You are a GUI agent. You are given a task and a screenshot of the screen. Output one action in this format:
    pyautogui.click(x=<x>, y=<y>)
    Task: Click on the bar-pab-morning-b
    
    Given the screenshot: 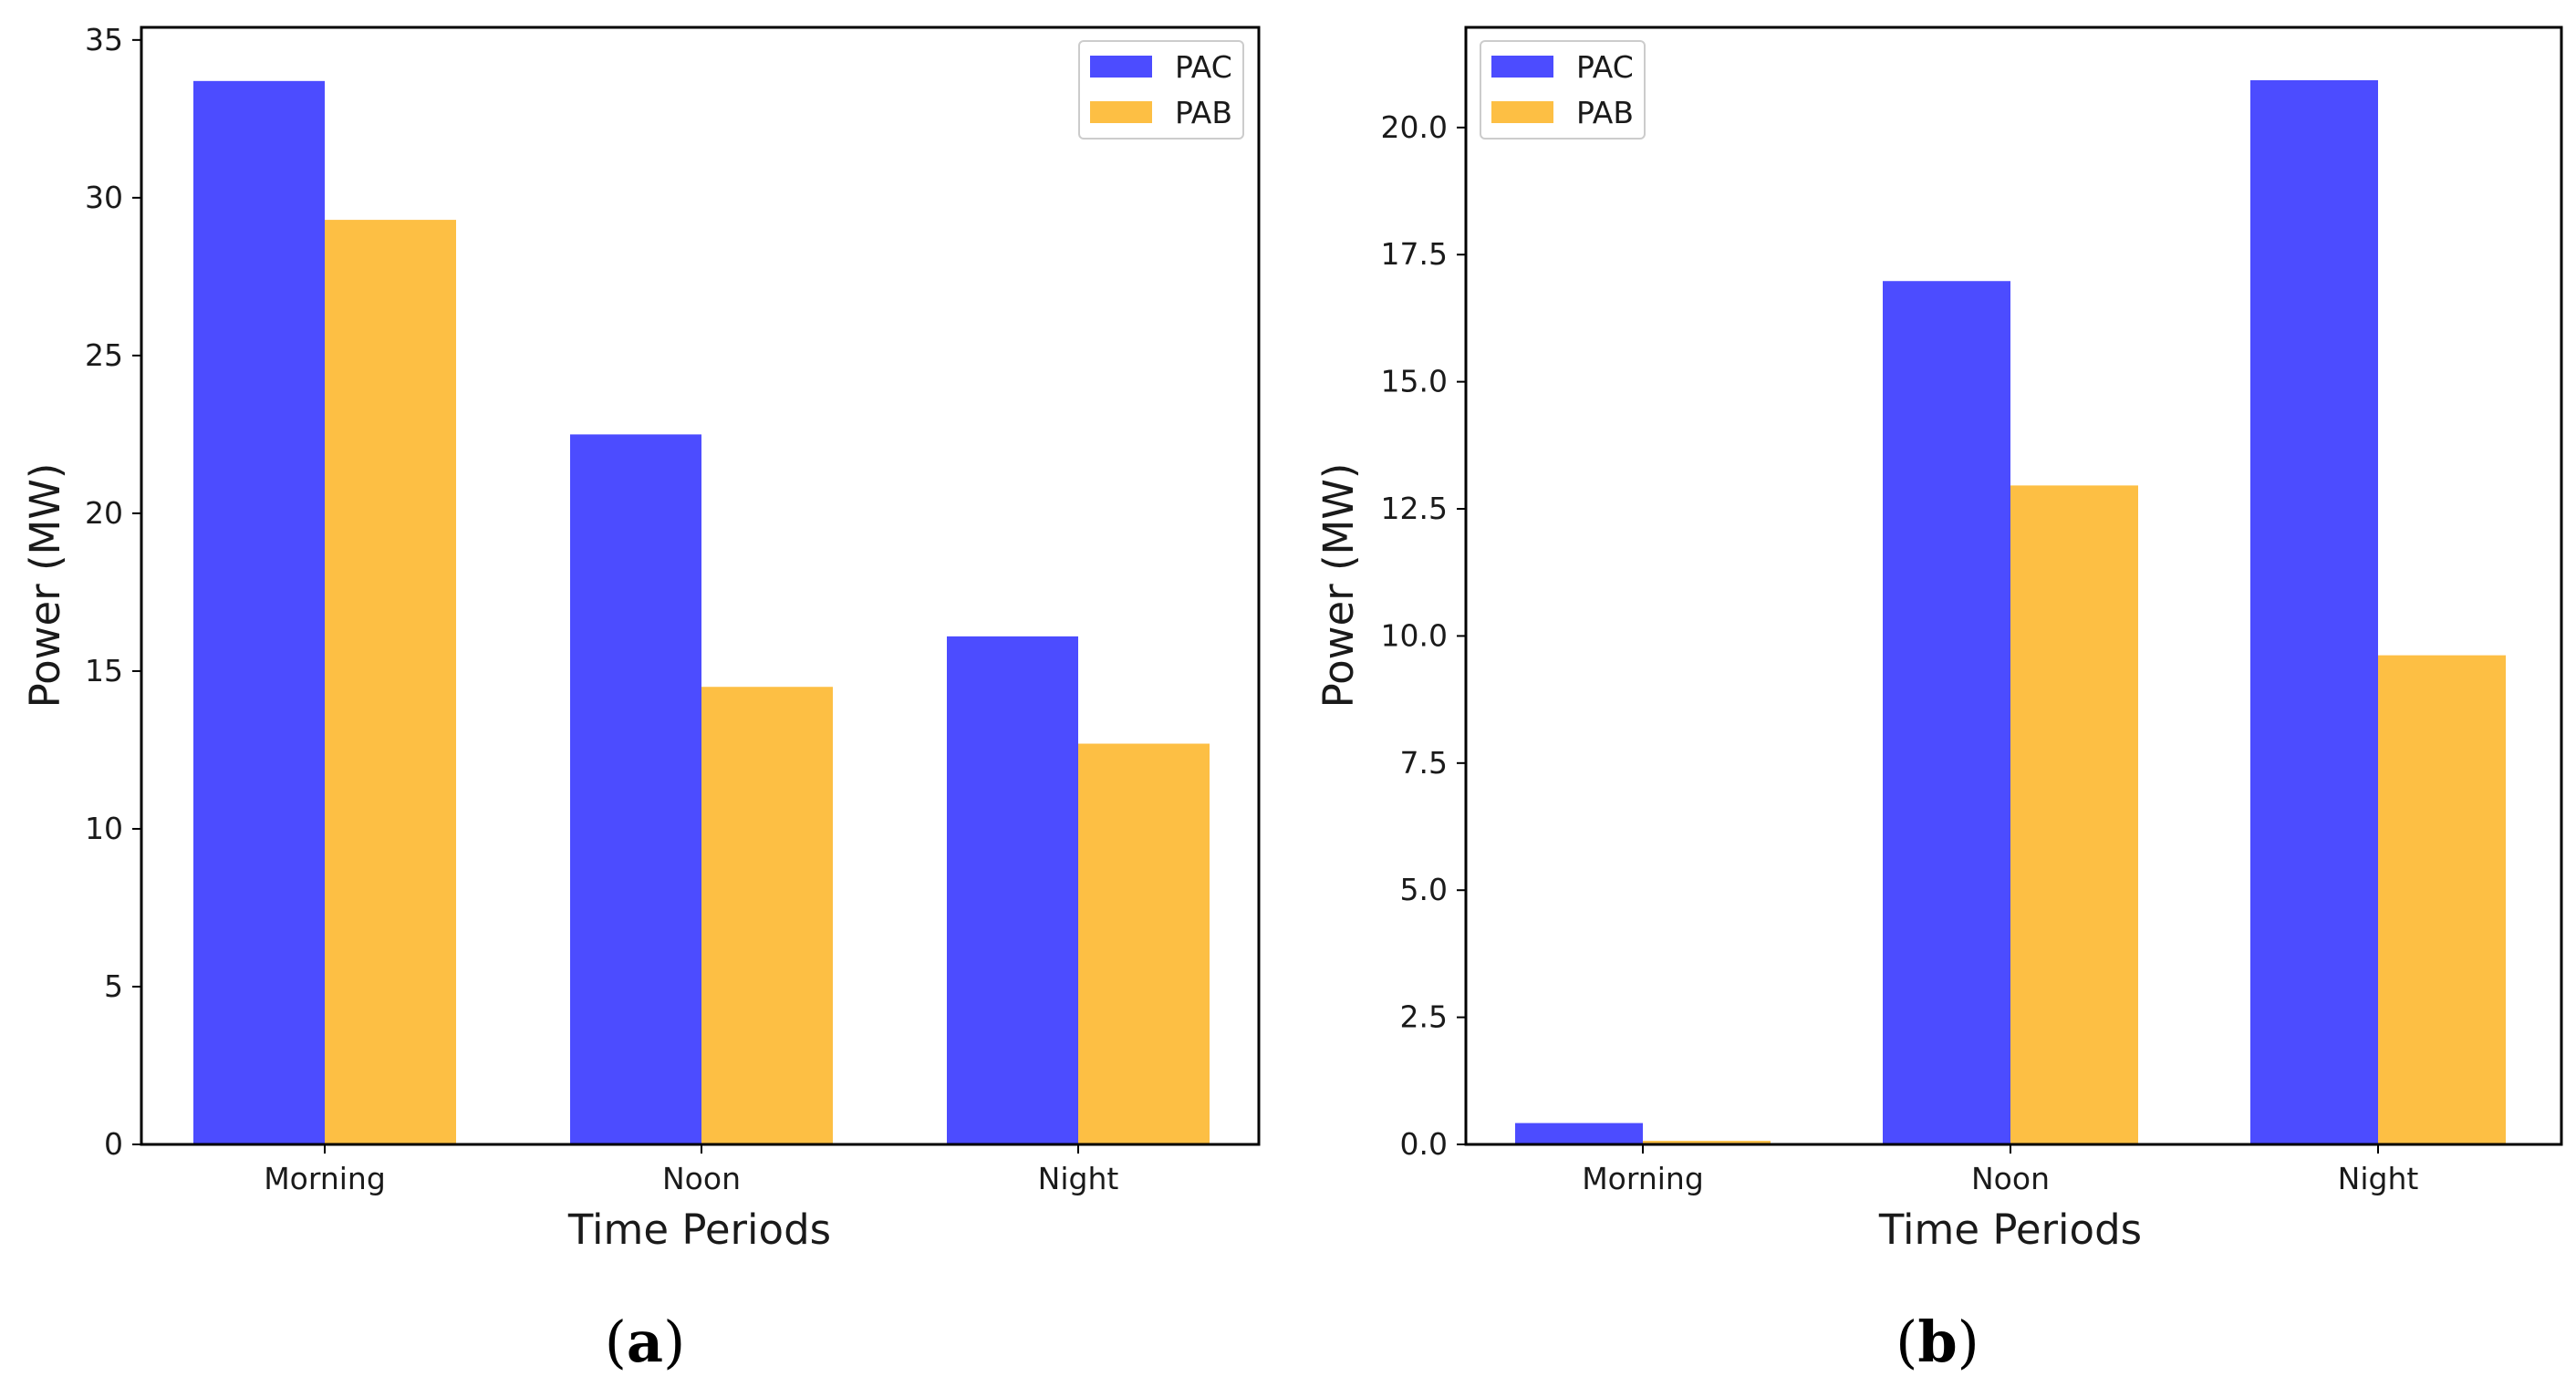 What is the action you would take?
    pyautogui.click(x=1707, y=1143)
    